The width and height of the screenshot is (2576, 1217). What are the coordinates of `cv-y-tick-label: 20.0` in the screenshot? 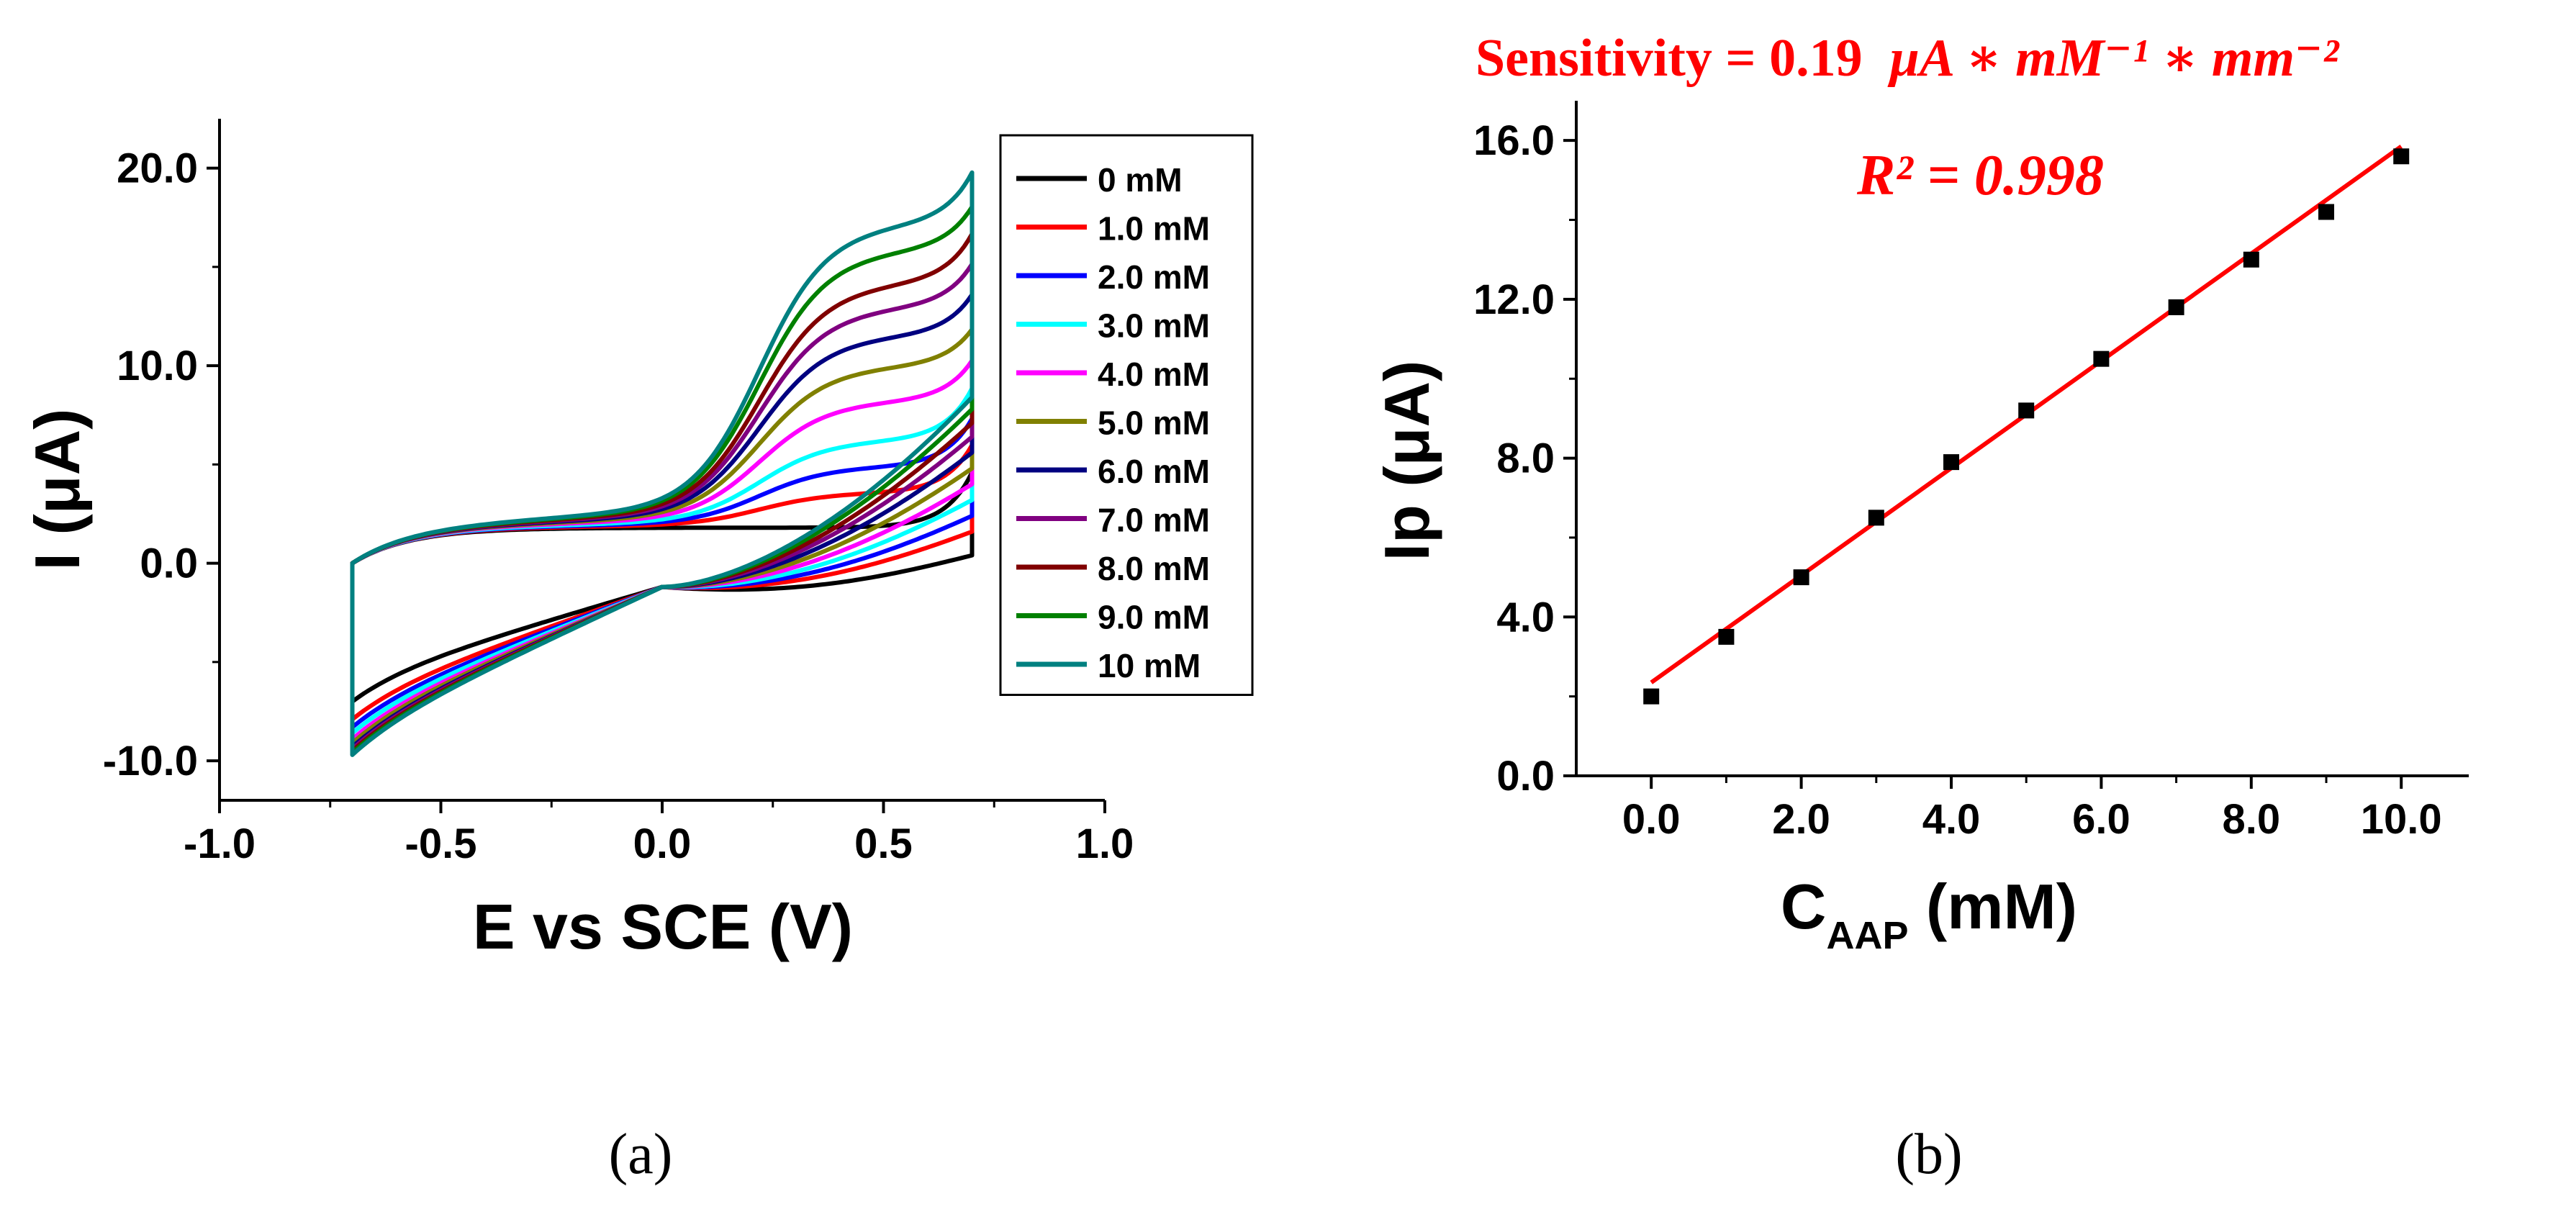 It's located at (158, 168).